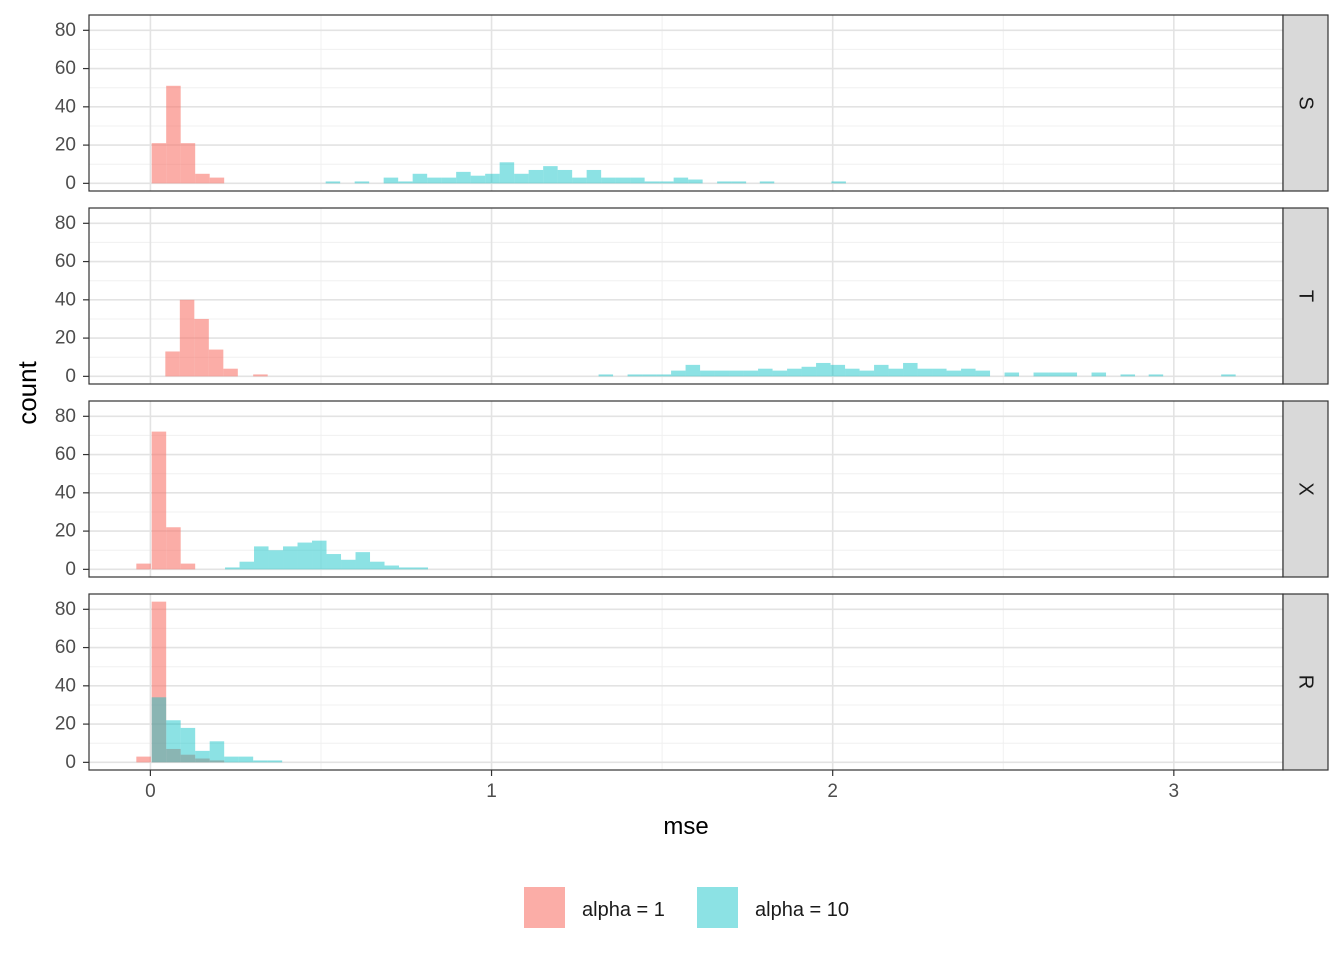 This screenshot has width=1344, height=960. I want to click on x-tick-label: 0, so click(150, 791).